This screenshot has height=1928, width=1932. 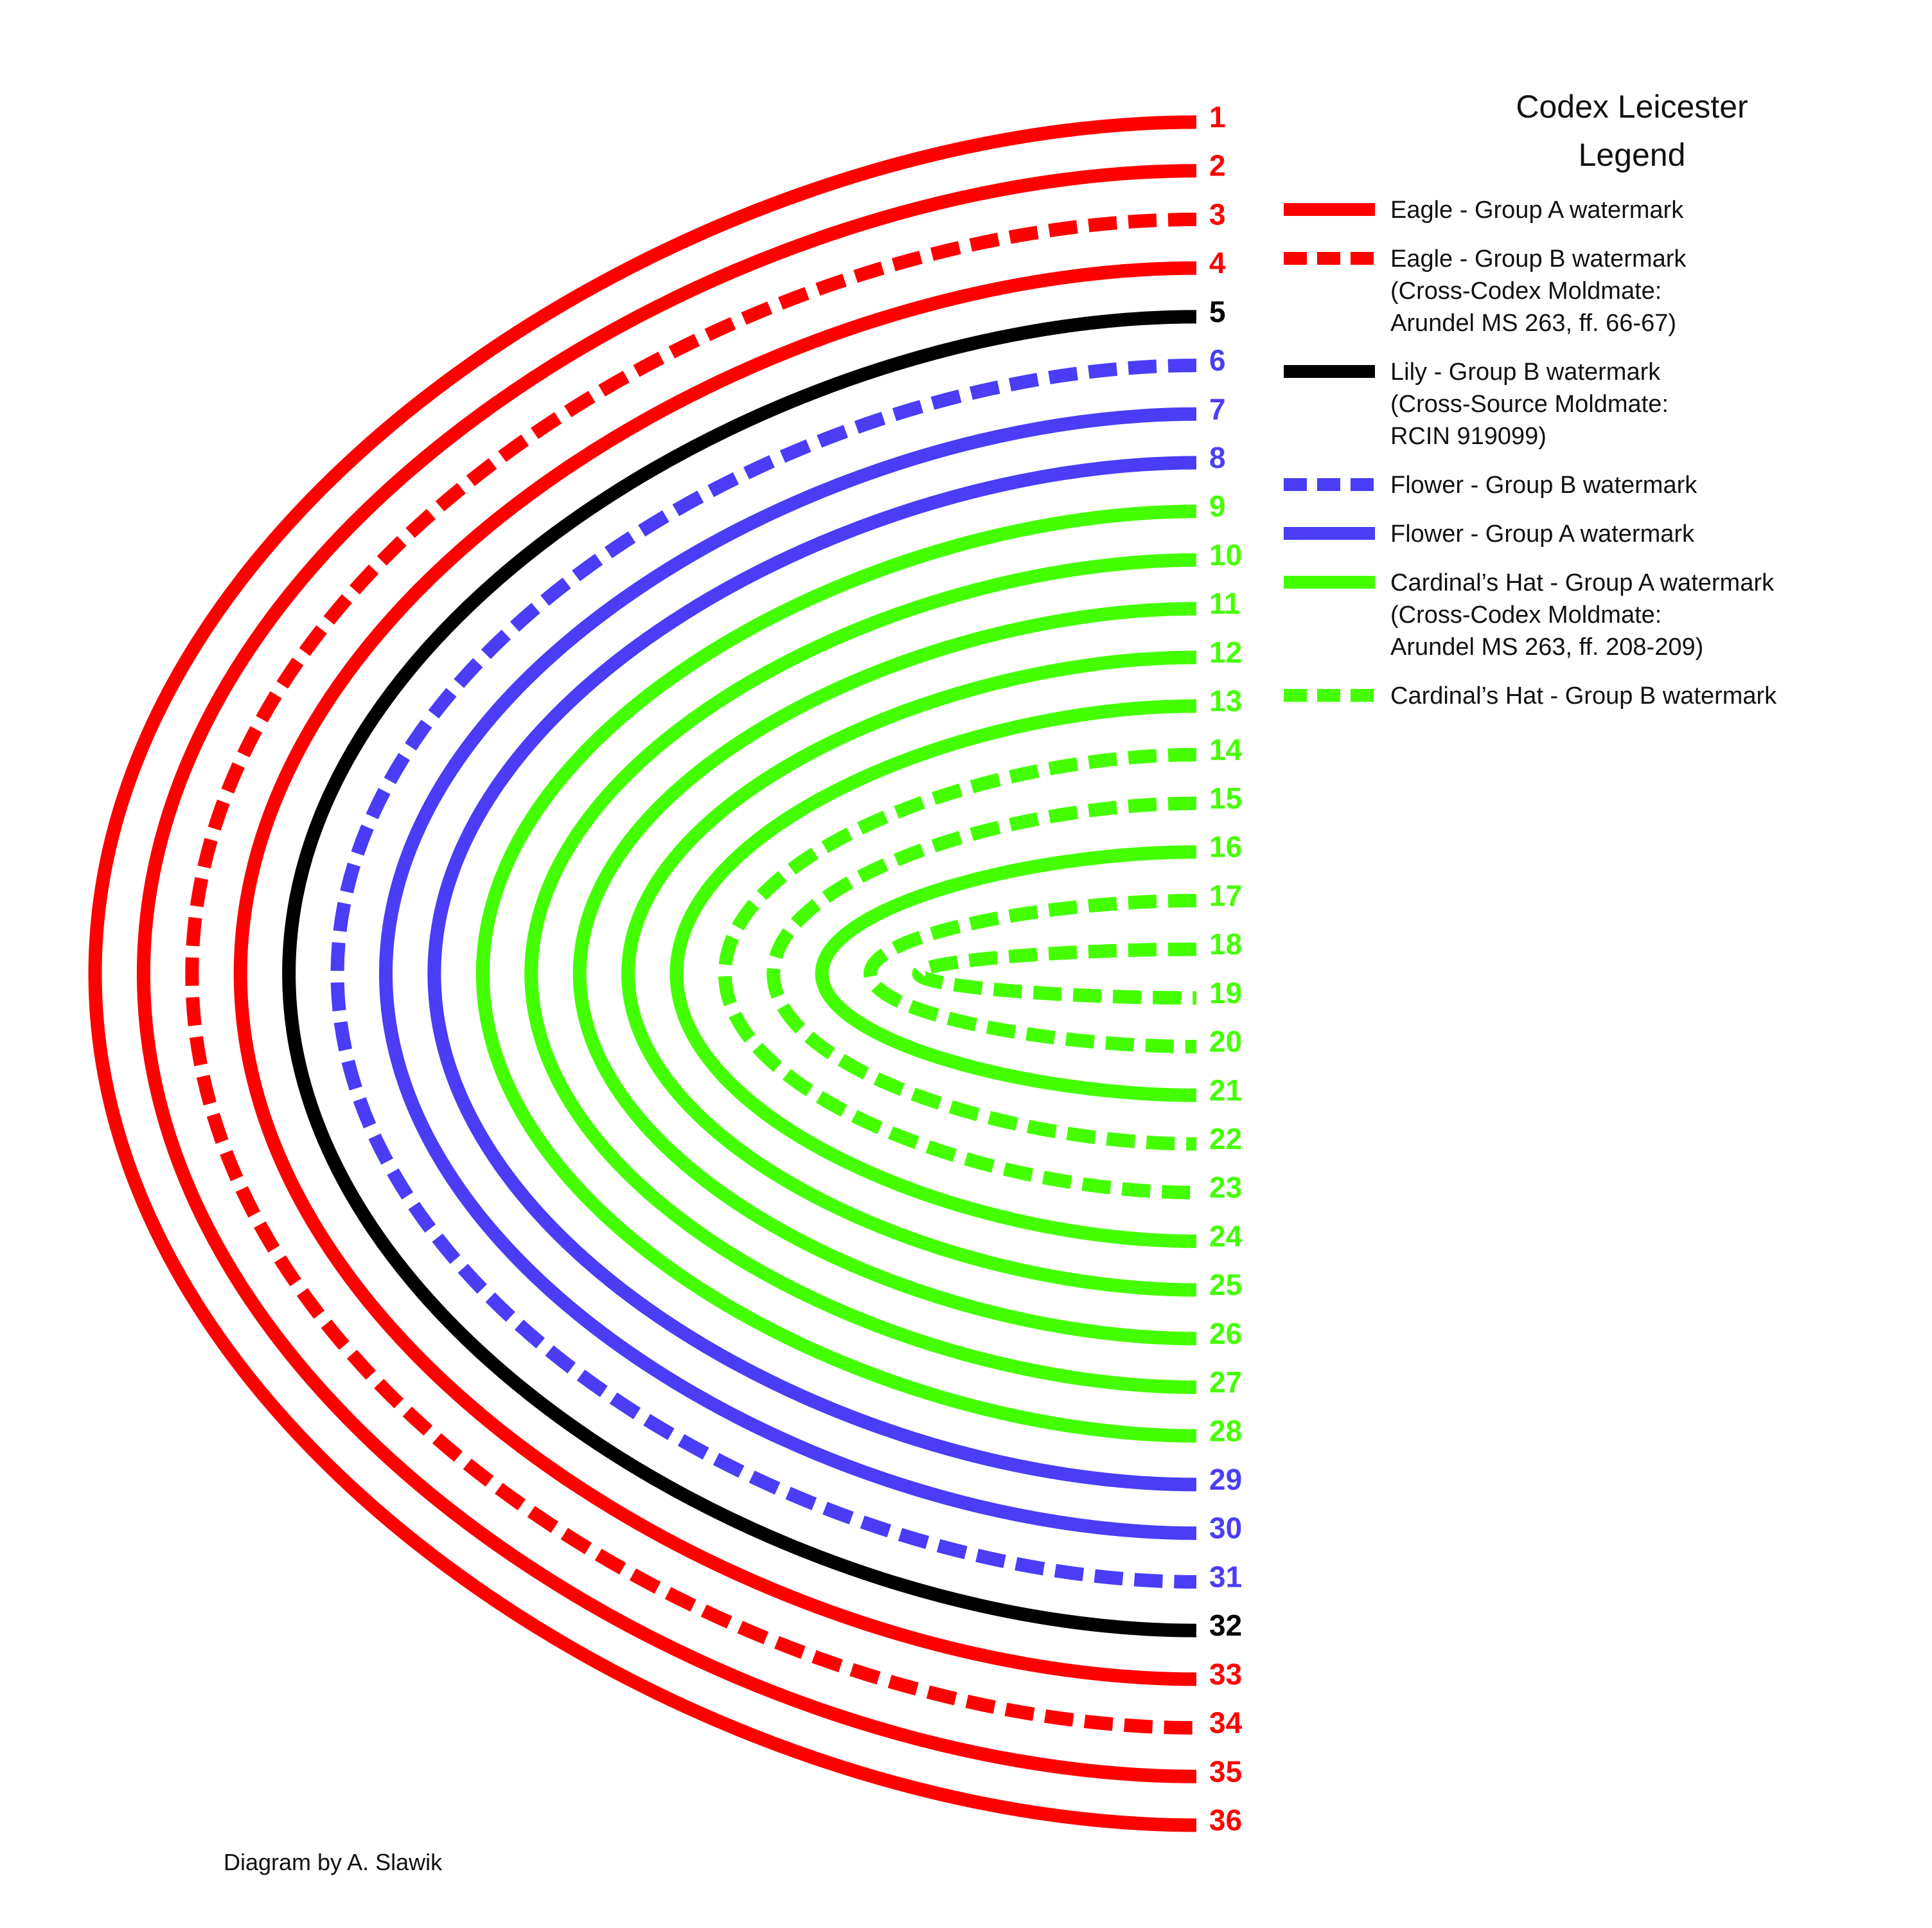 I want to click on leaf-number-20: 20, so click(x=1225, y=1041).